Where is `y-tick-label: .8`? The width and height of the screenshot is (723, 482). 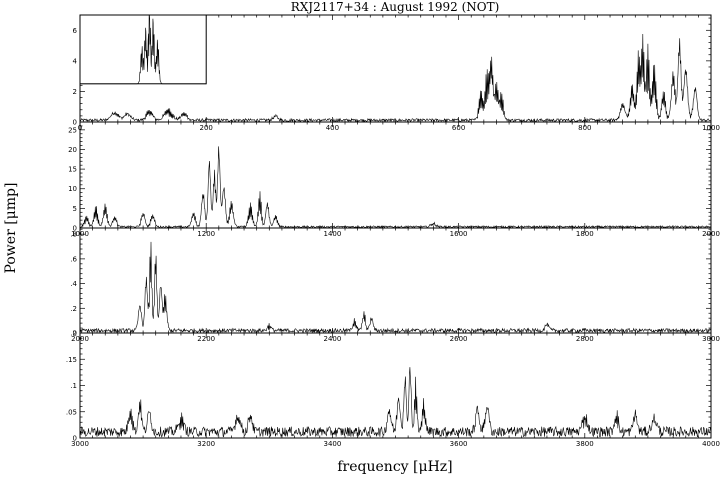 y-tick-label: .8 is located at coordinates (73, 235).